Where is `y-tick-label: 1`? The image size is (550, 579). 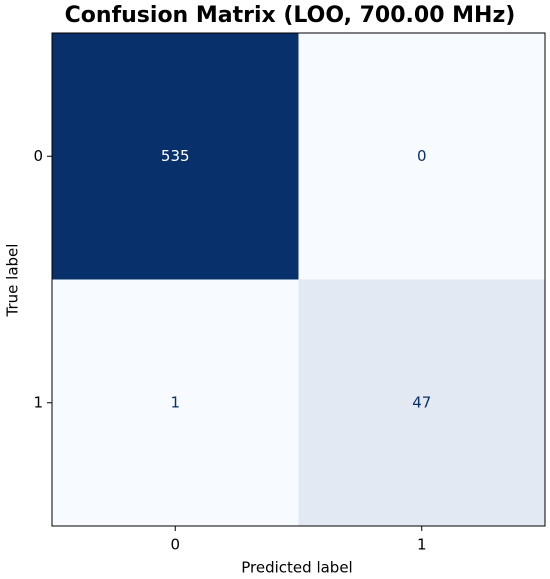 y-tick-label: 1 is located at coordinates (38, 402).